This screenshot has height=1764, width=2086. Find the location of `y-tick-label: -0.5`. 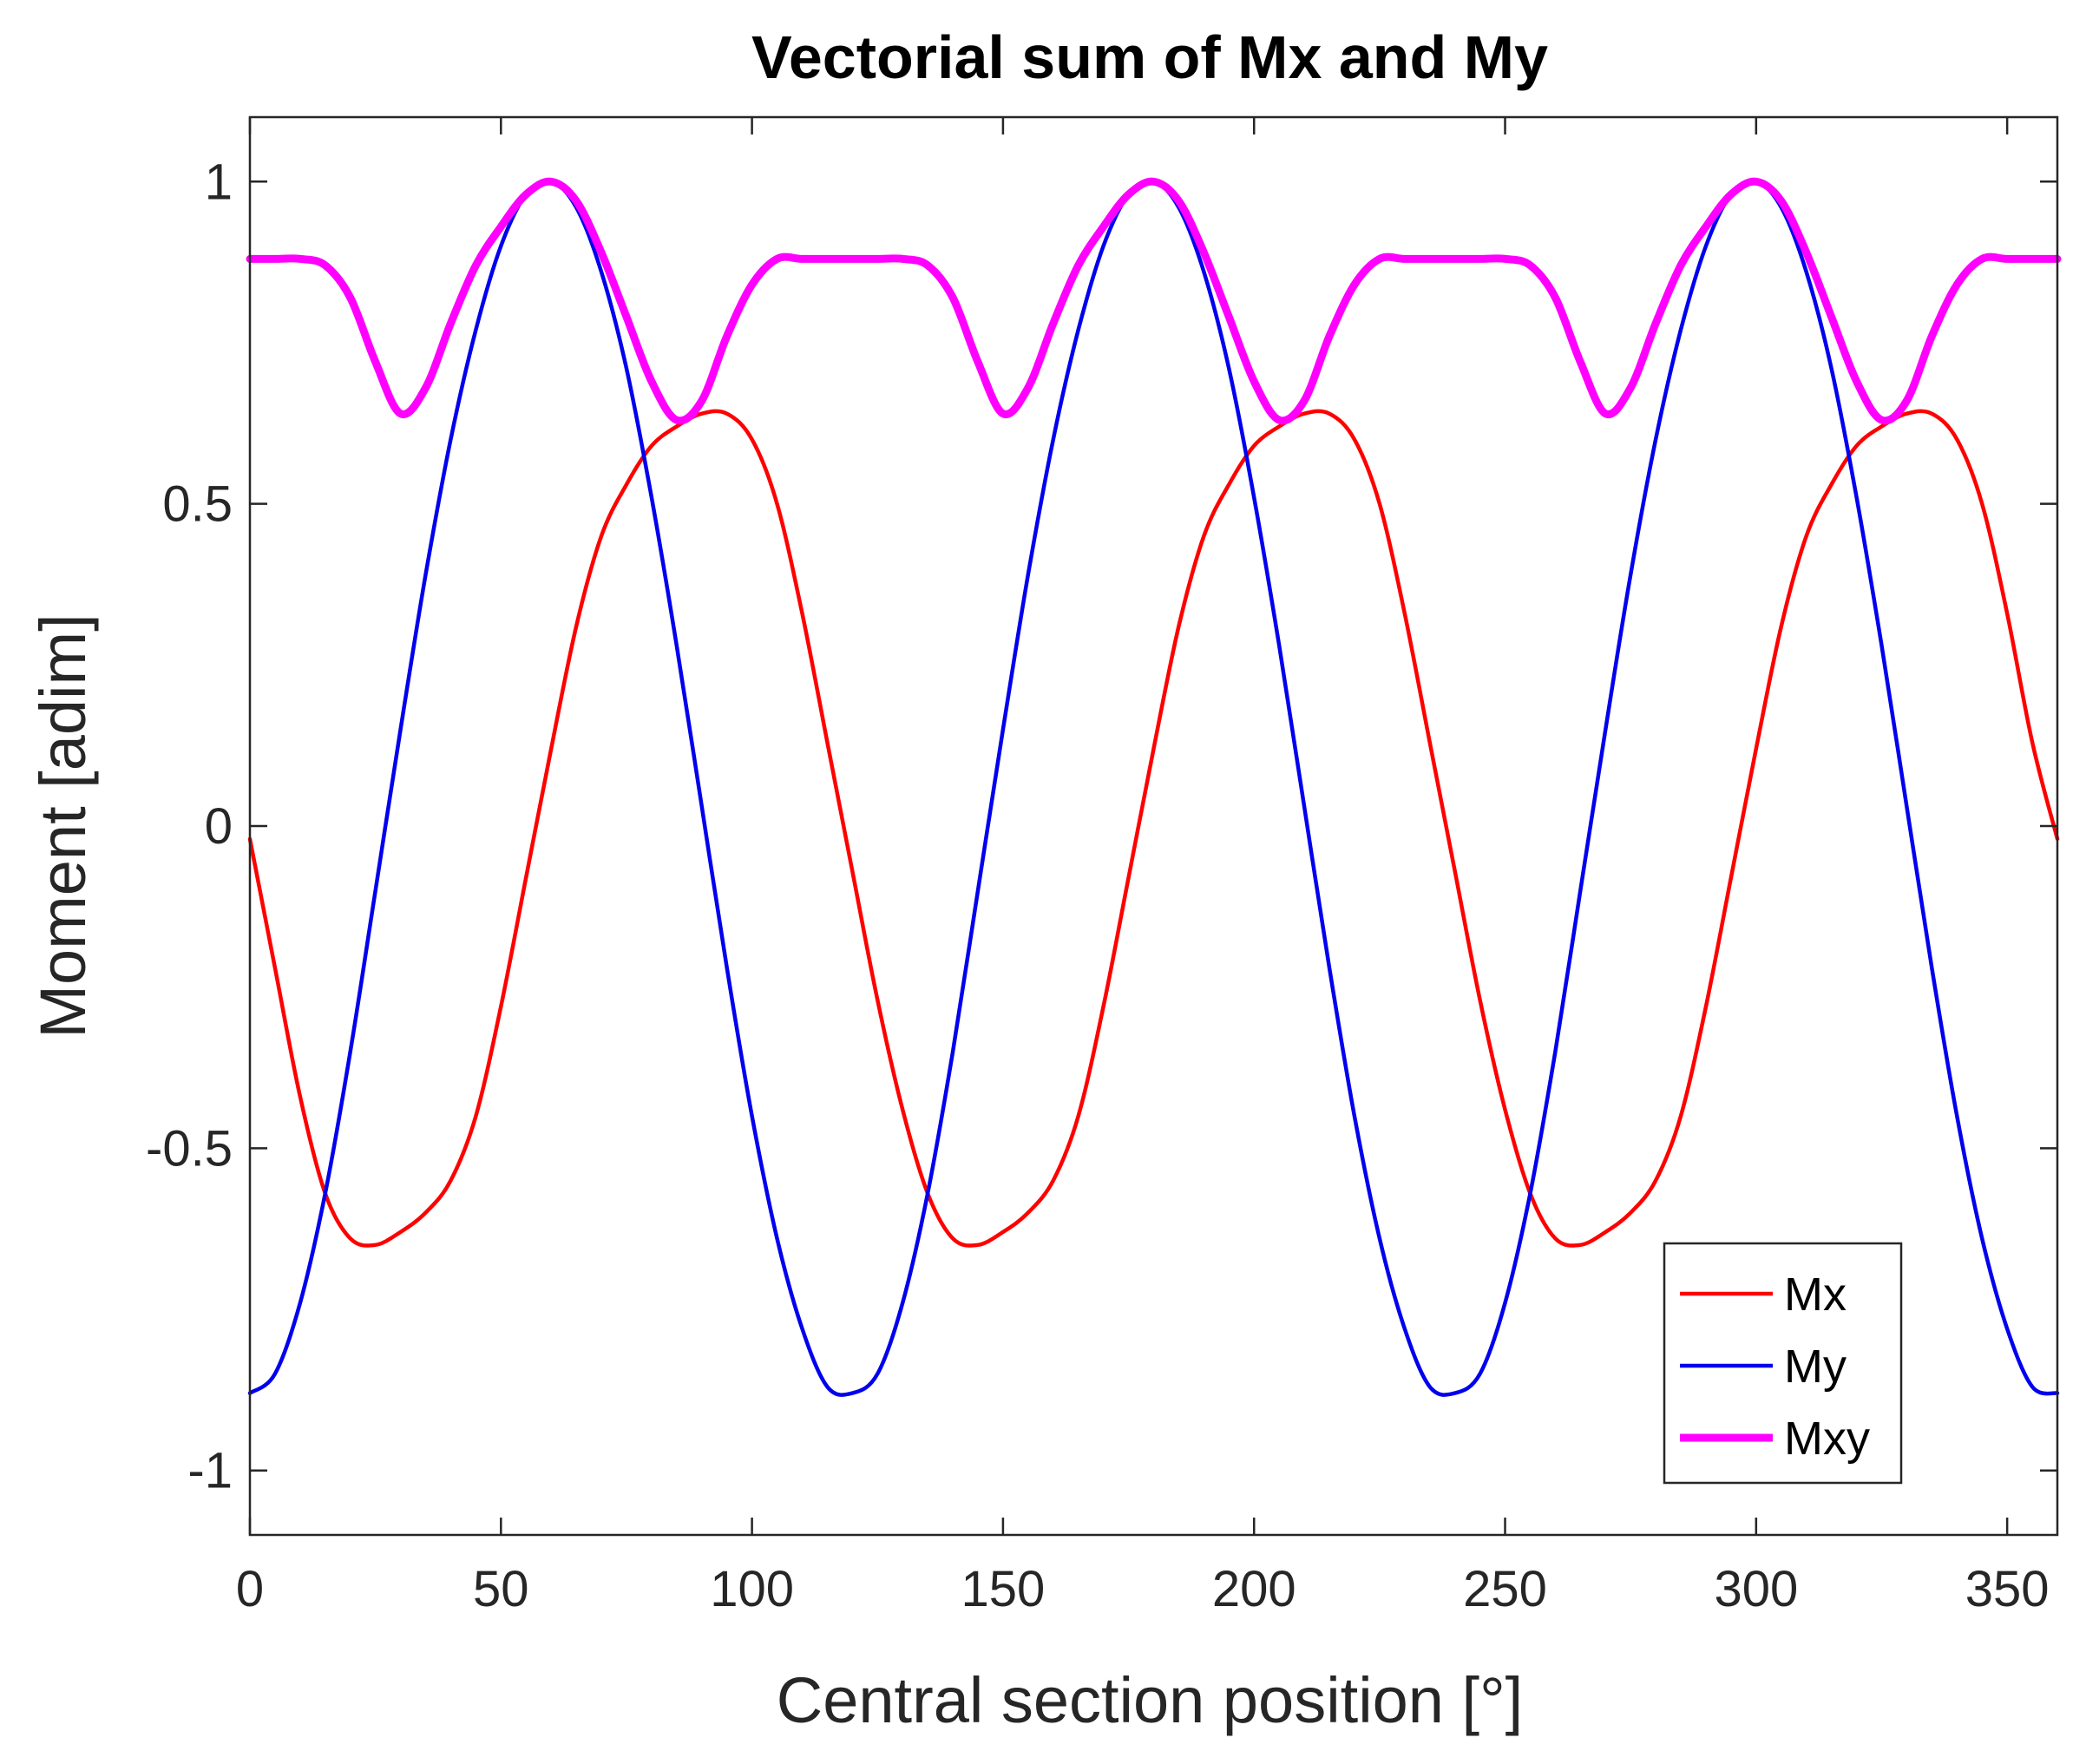

y-tick-label: -0.5 is located at coordinates (190, 1148).